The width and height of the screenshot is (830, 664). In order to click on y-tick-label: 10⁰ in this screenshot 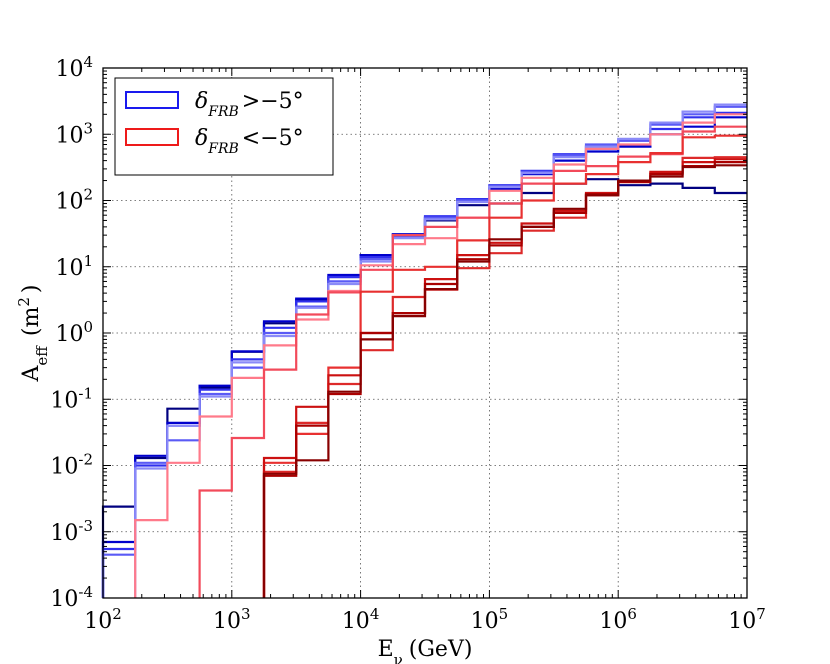, I will do `click(74, 332)`.